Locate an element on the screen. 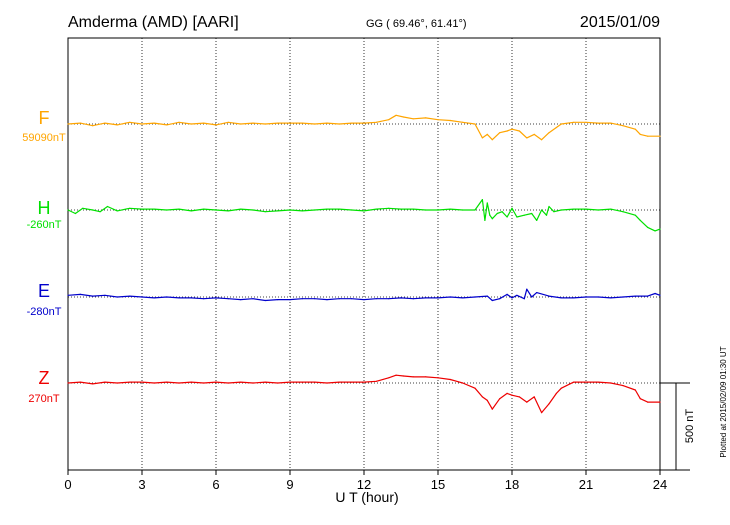 The image size is (730, 525). scale-bar: 500 nT is located at coordinates (678, 426).